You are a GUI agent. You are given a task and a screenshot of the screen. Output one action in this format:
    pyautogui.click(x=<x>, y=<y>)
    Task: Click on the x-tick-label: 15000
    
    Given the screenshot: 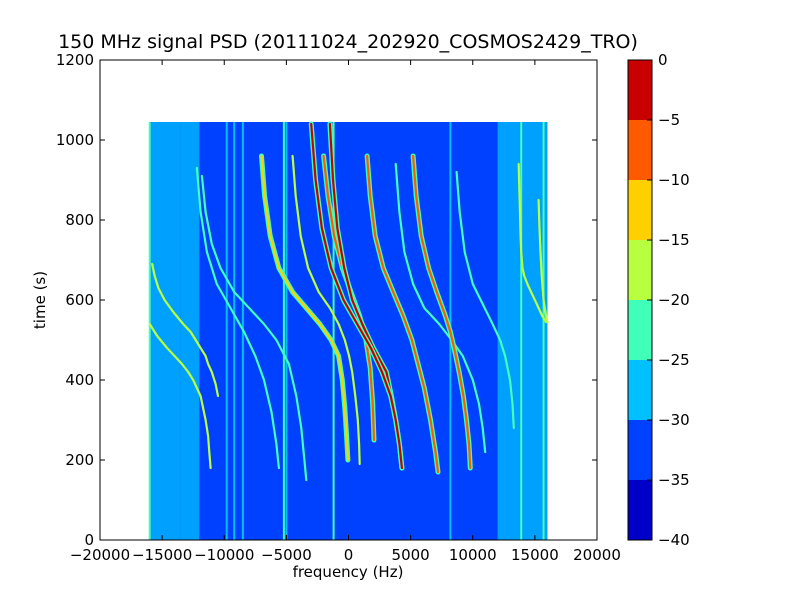 What is the action you would take?
    pyautogui.click(x=535, y=555)
    